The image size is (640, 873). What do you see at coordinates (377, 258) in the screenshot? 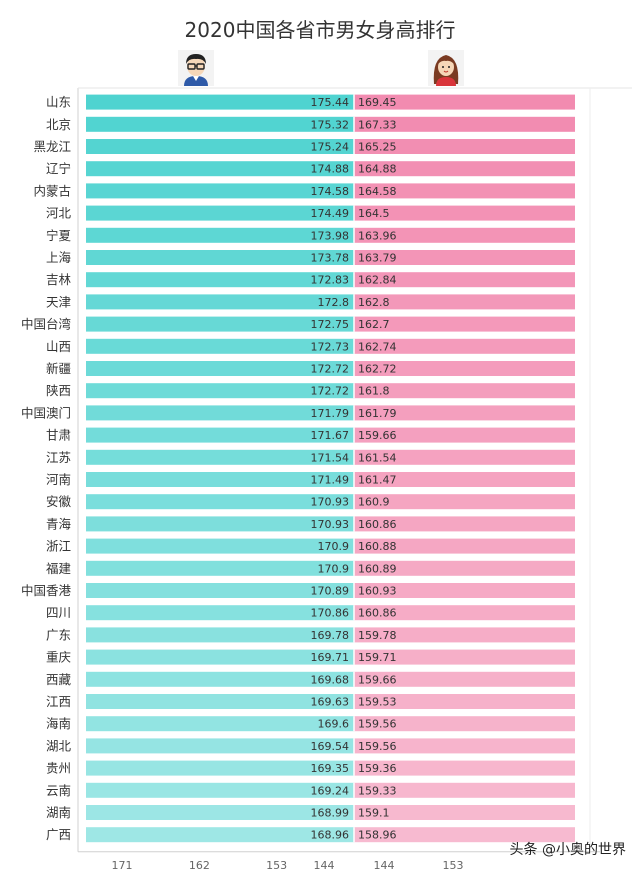
I see `female-value-label: 163.79` at bounding box center [377, 258].